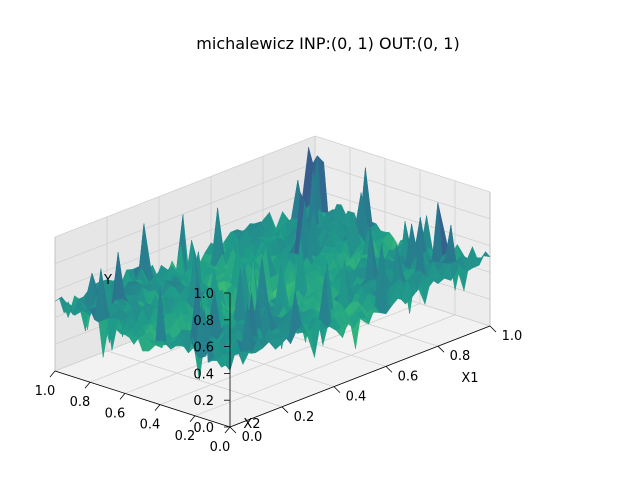 This screenshot has width=640, height=480. What do you see at coordinates (203, 374) in the screenshot?
I see `y-tick-label-2: 0.4` at bounding box center [203, 374].